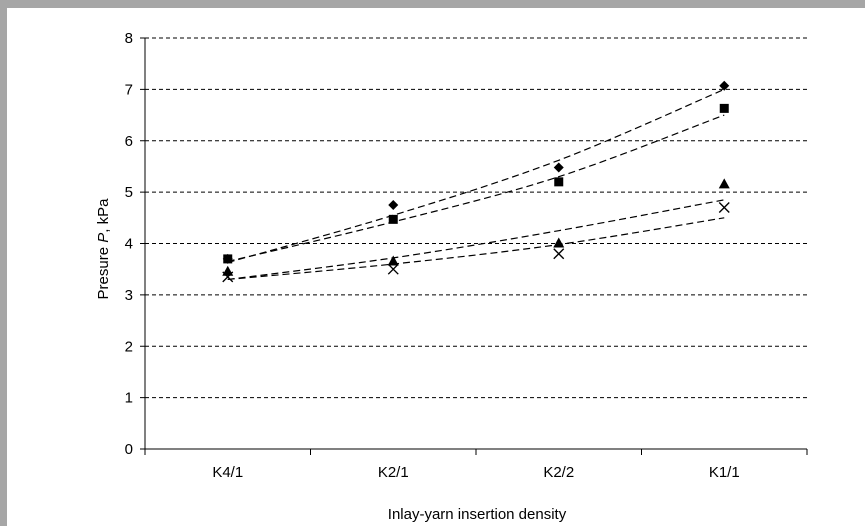 The image size is (865, 526). Describe the element at coordinates (129, 346) in the screenshot. I see `y-tick-label: 2` at that location.